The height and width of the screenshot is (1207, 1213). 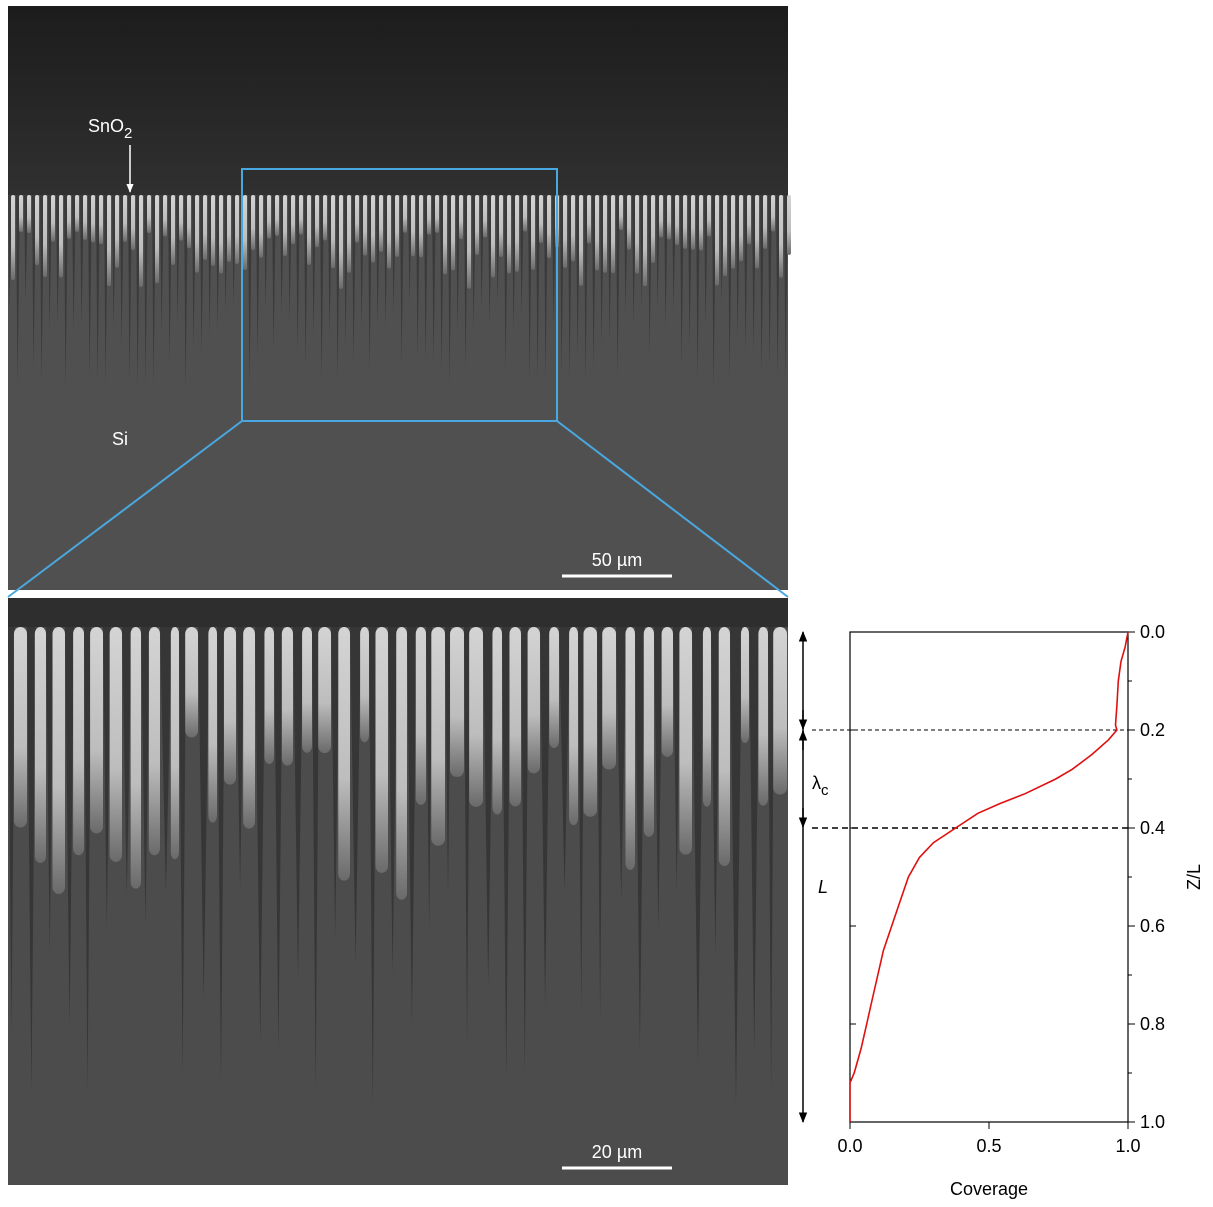 I want to click on zoom-box, so click(x=399, y=295).